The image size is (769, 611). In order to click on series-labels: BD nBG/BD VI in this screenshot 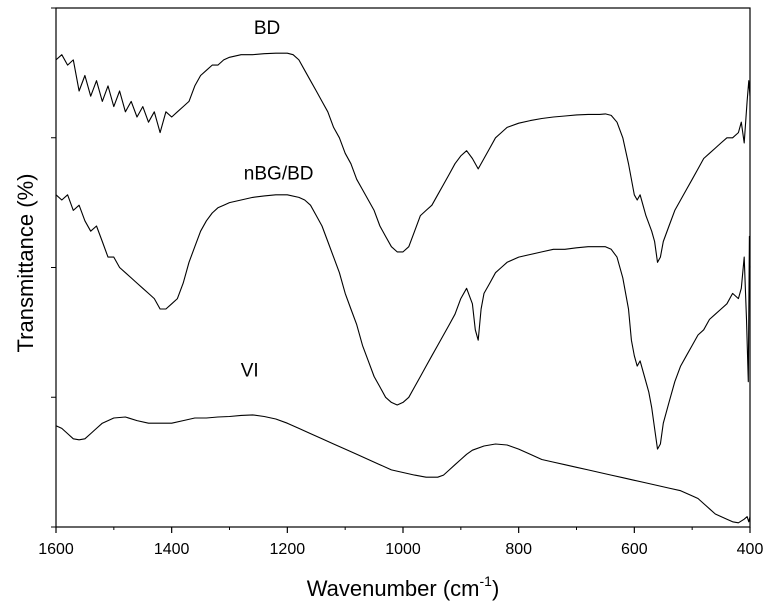, I will do `click(277, 200)`.